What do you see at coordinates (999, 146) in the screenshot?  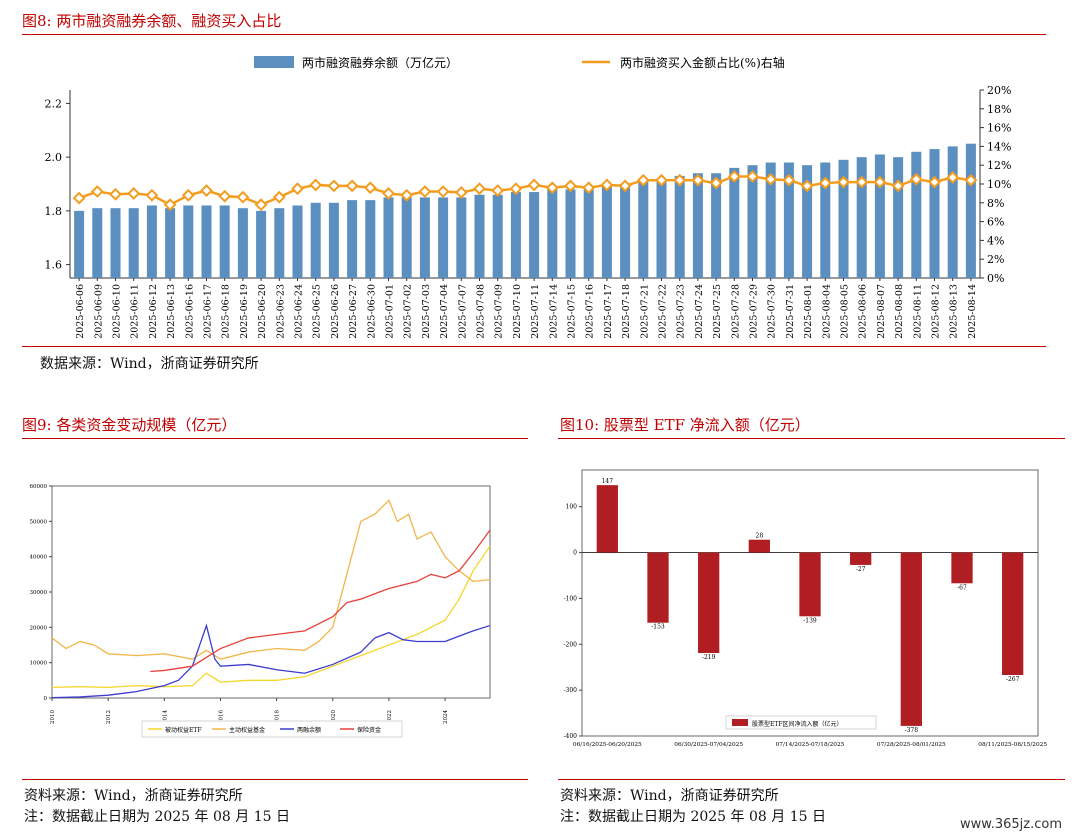 I see `fig8-ytick-right-label: 14%` at bounding box center [999, 146].